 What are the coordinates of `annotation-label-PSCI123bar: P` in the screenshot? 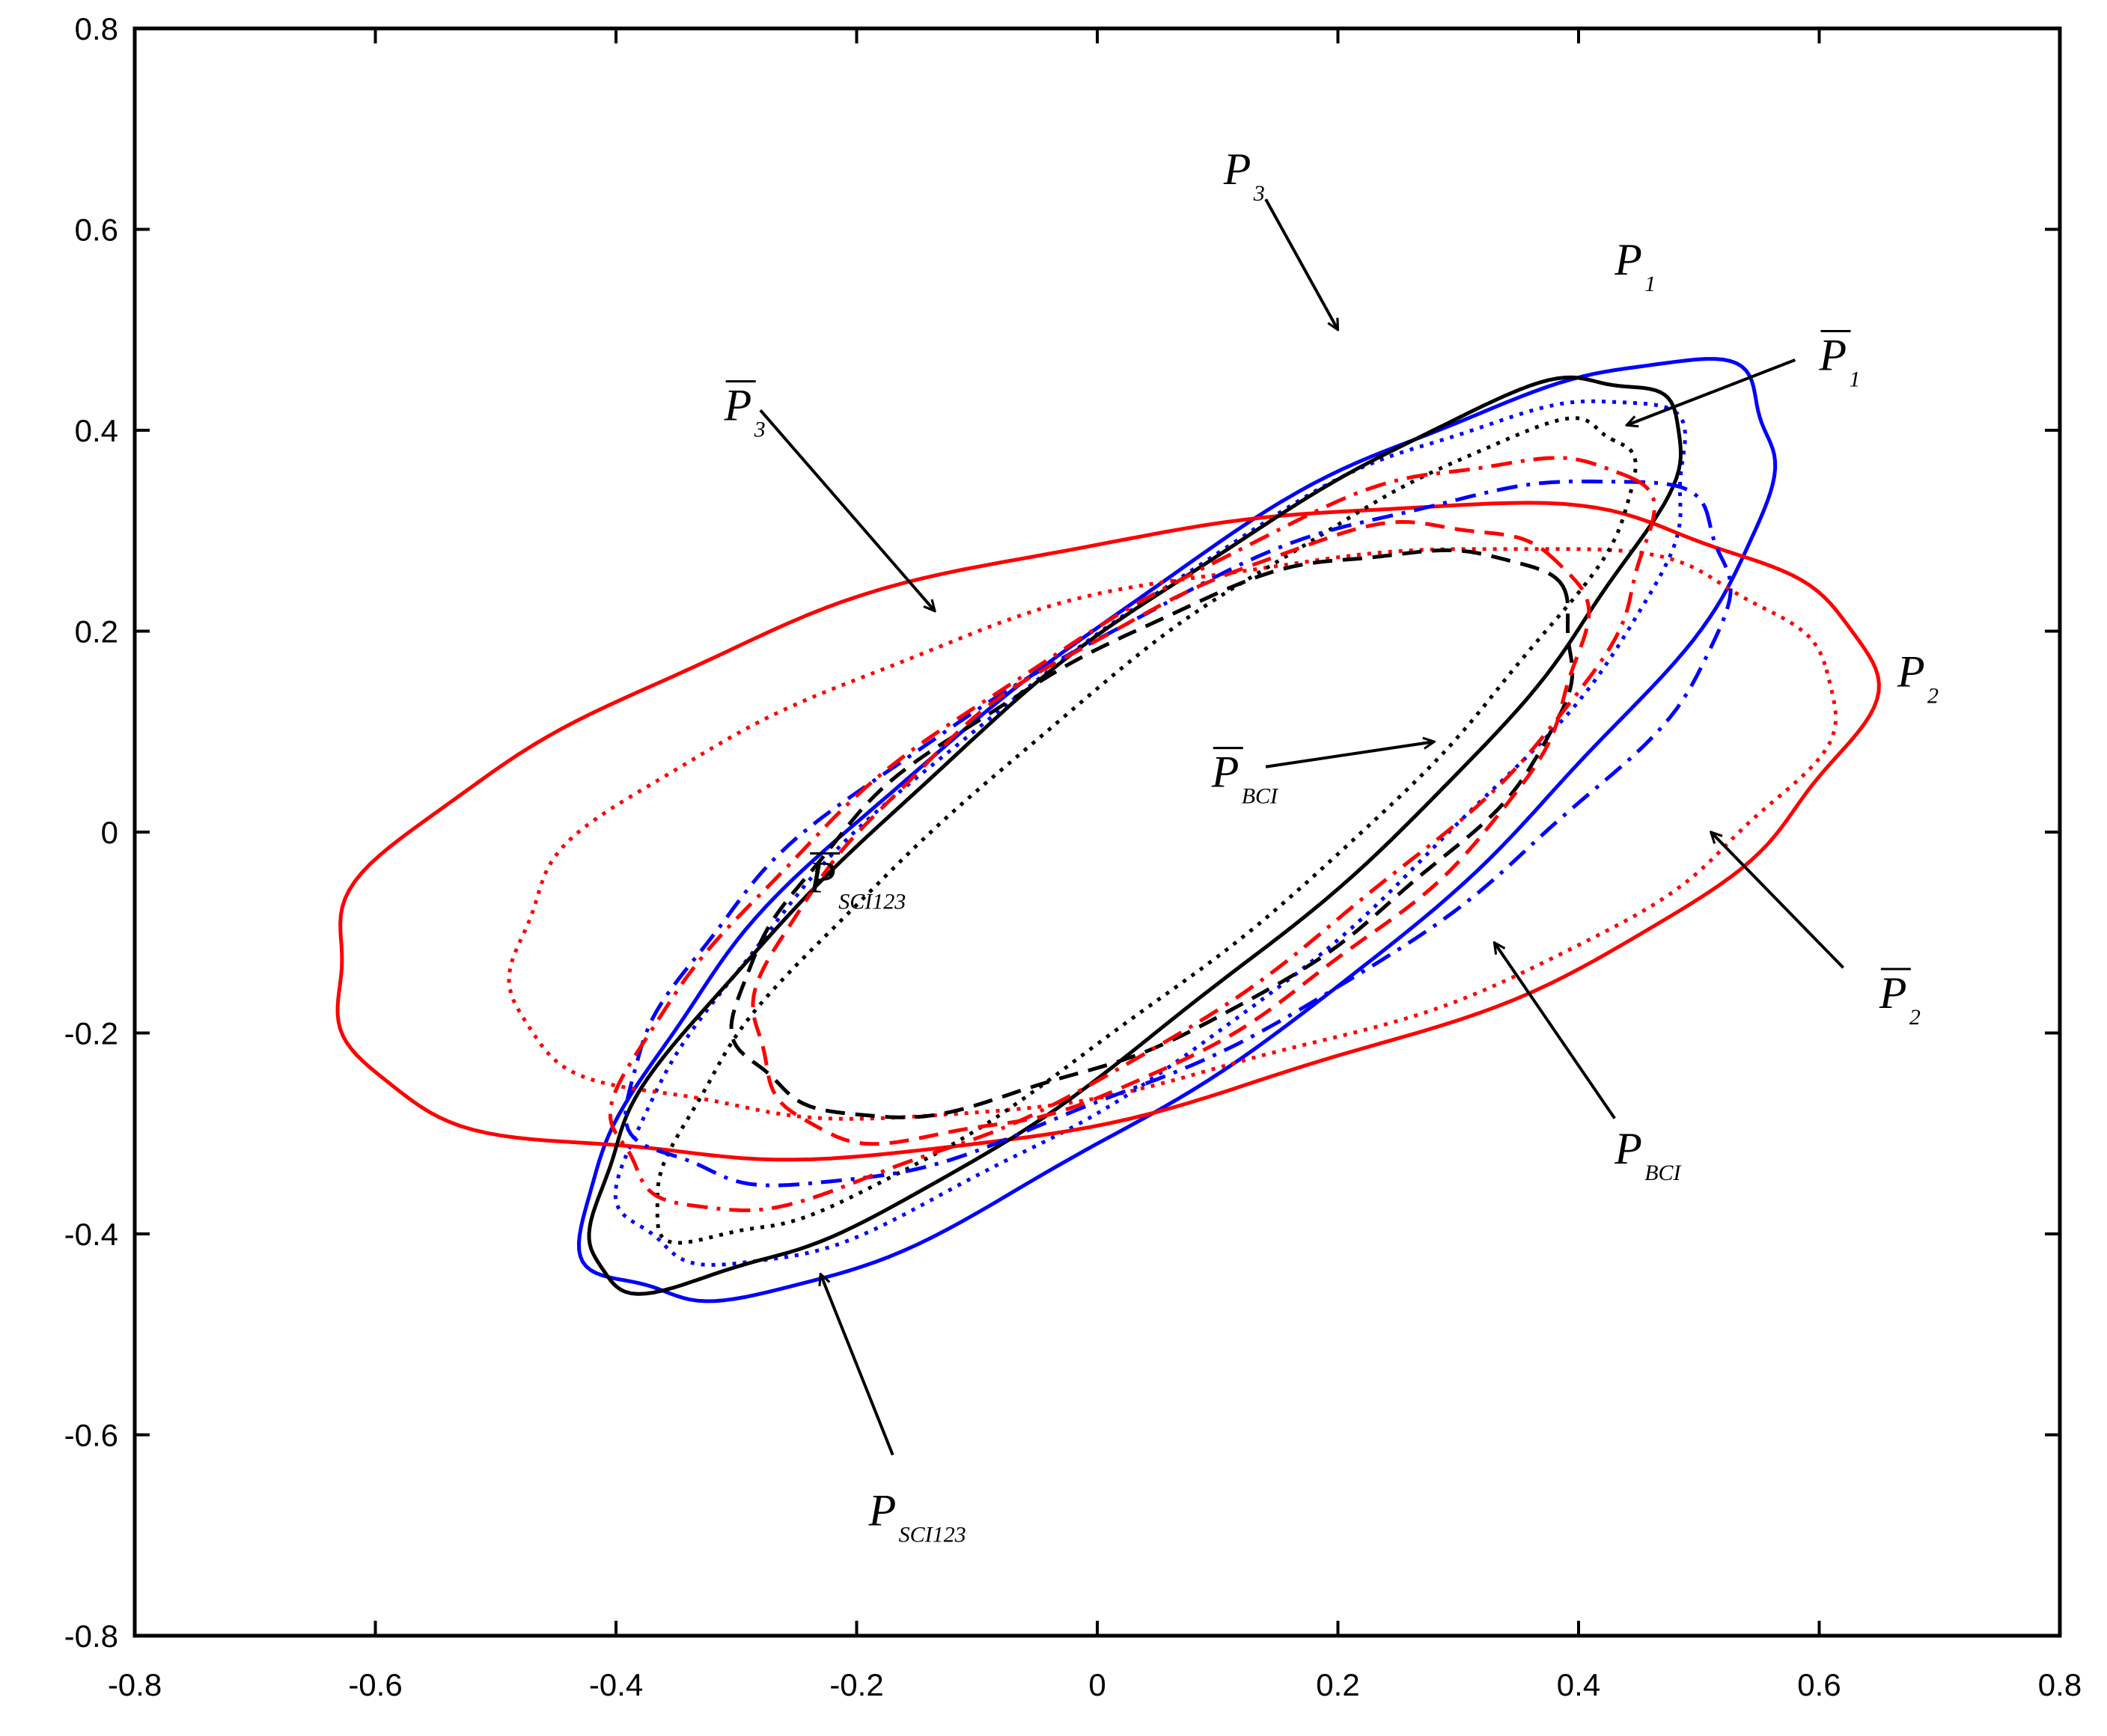 It's located at (822, 877).